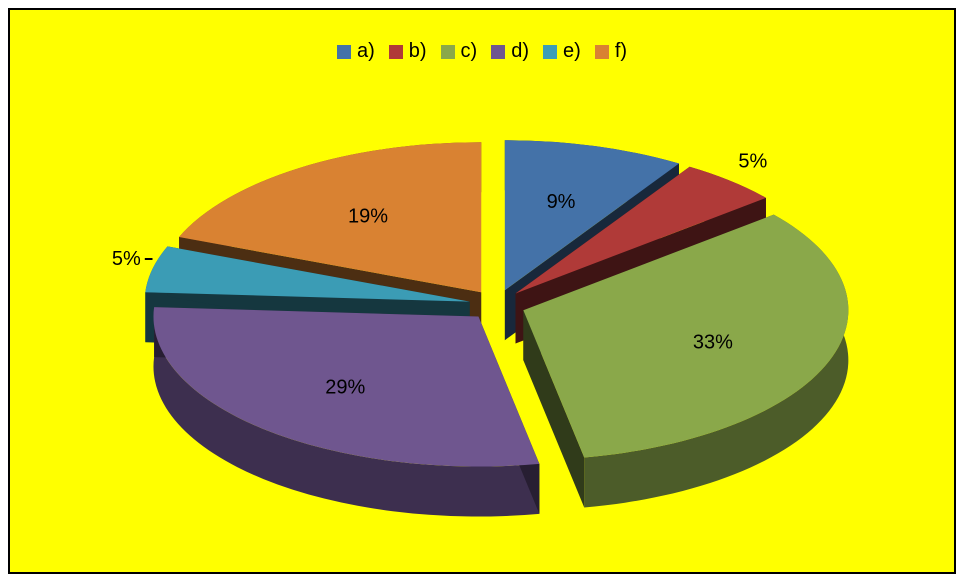  I want to click on legend-label-e: e), so click(572, 51).